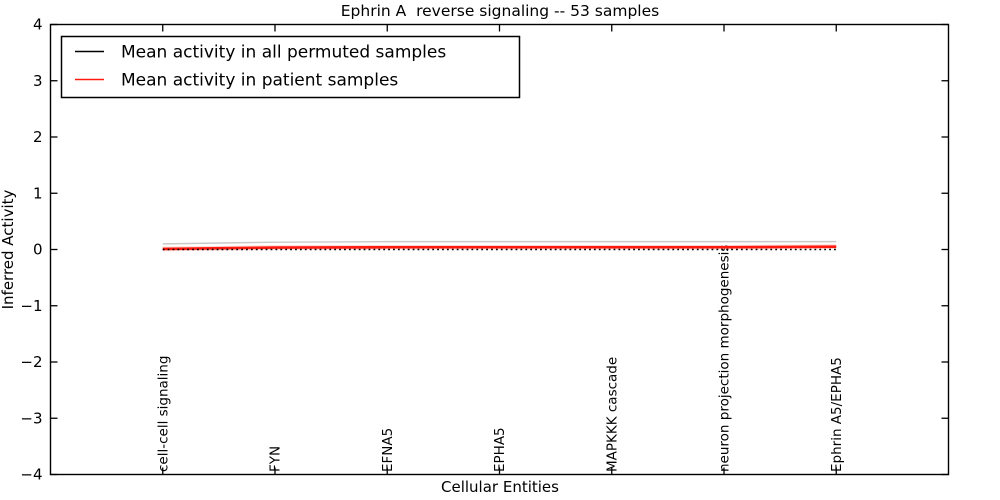 The image size is (1000, 500). I want to click on legend-label-patient: Mean activity in patient samples, so click(259, 81).